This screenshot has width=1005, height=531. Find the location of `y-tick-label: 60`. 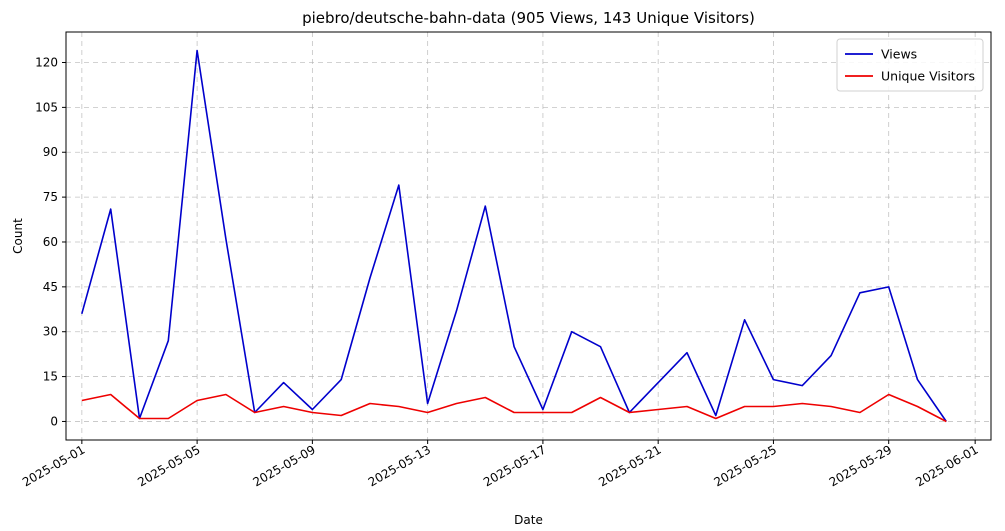

y-tick-label: 60 is located at coordinates (50, 242).